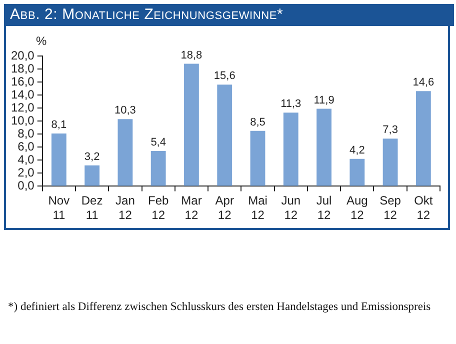 The width and height of the screenshot is (456, 344). Describe the element at coordinates (22, 107) in the screenshot. I see `y-tick-label: 12,0` at that location.